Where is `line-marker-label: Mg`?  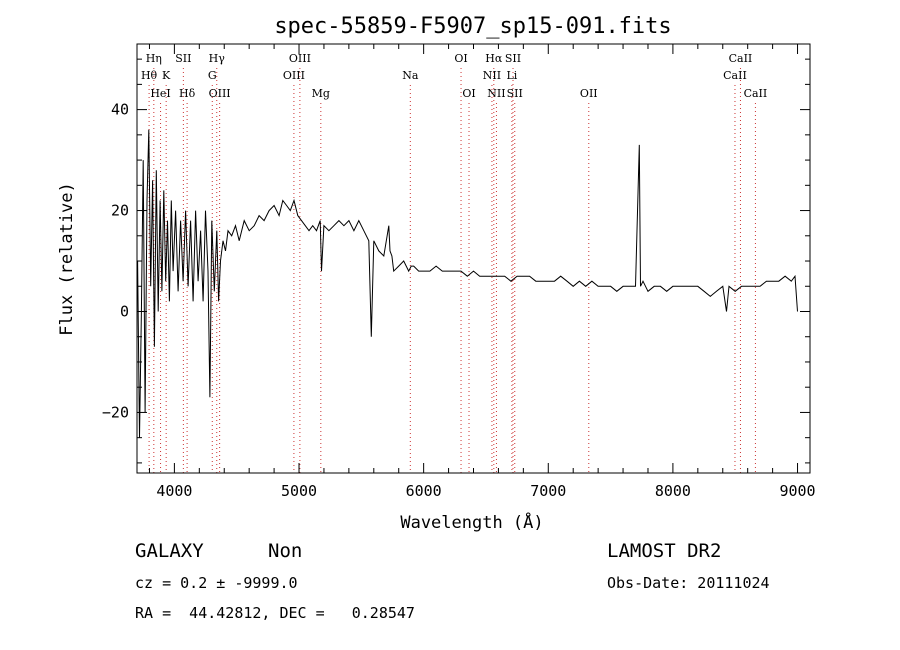 line-marker-label: Mg is located at coordinates (321, 93).